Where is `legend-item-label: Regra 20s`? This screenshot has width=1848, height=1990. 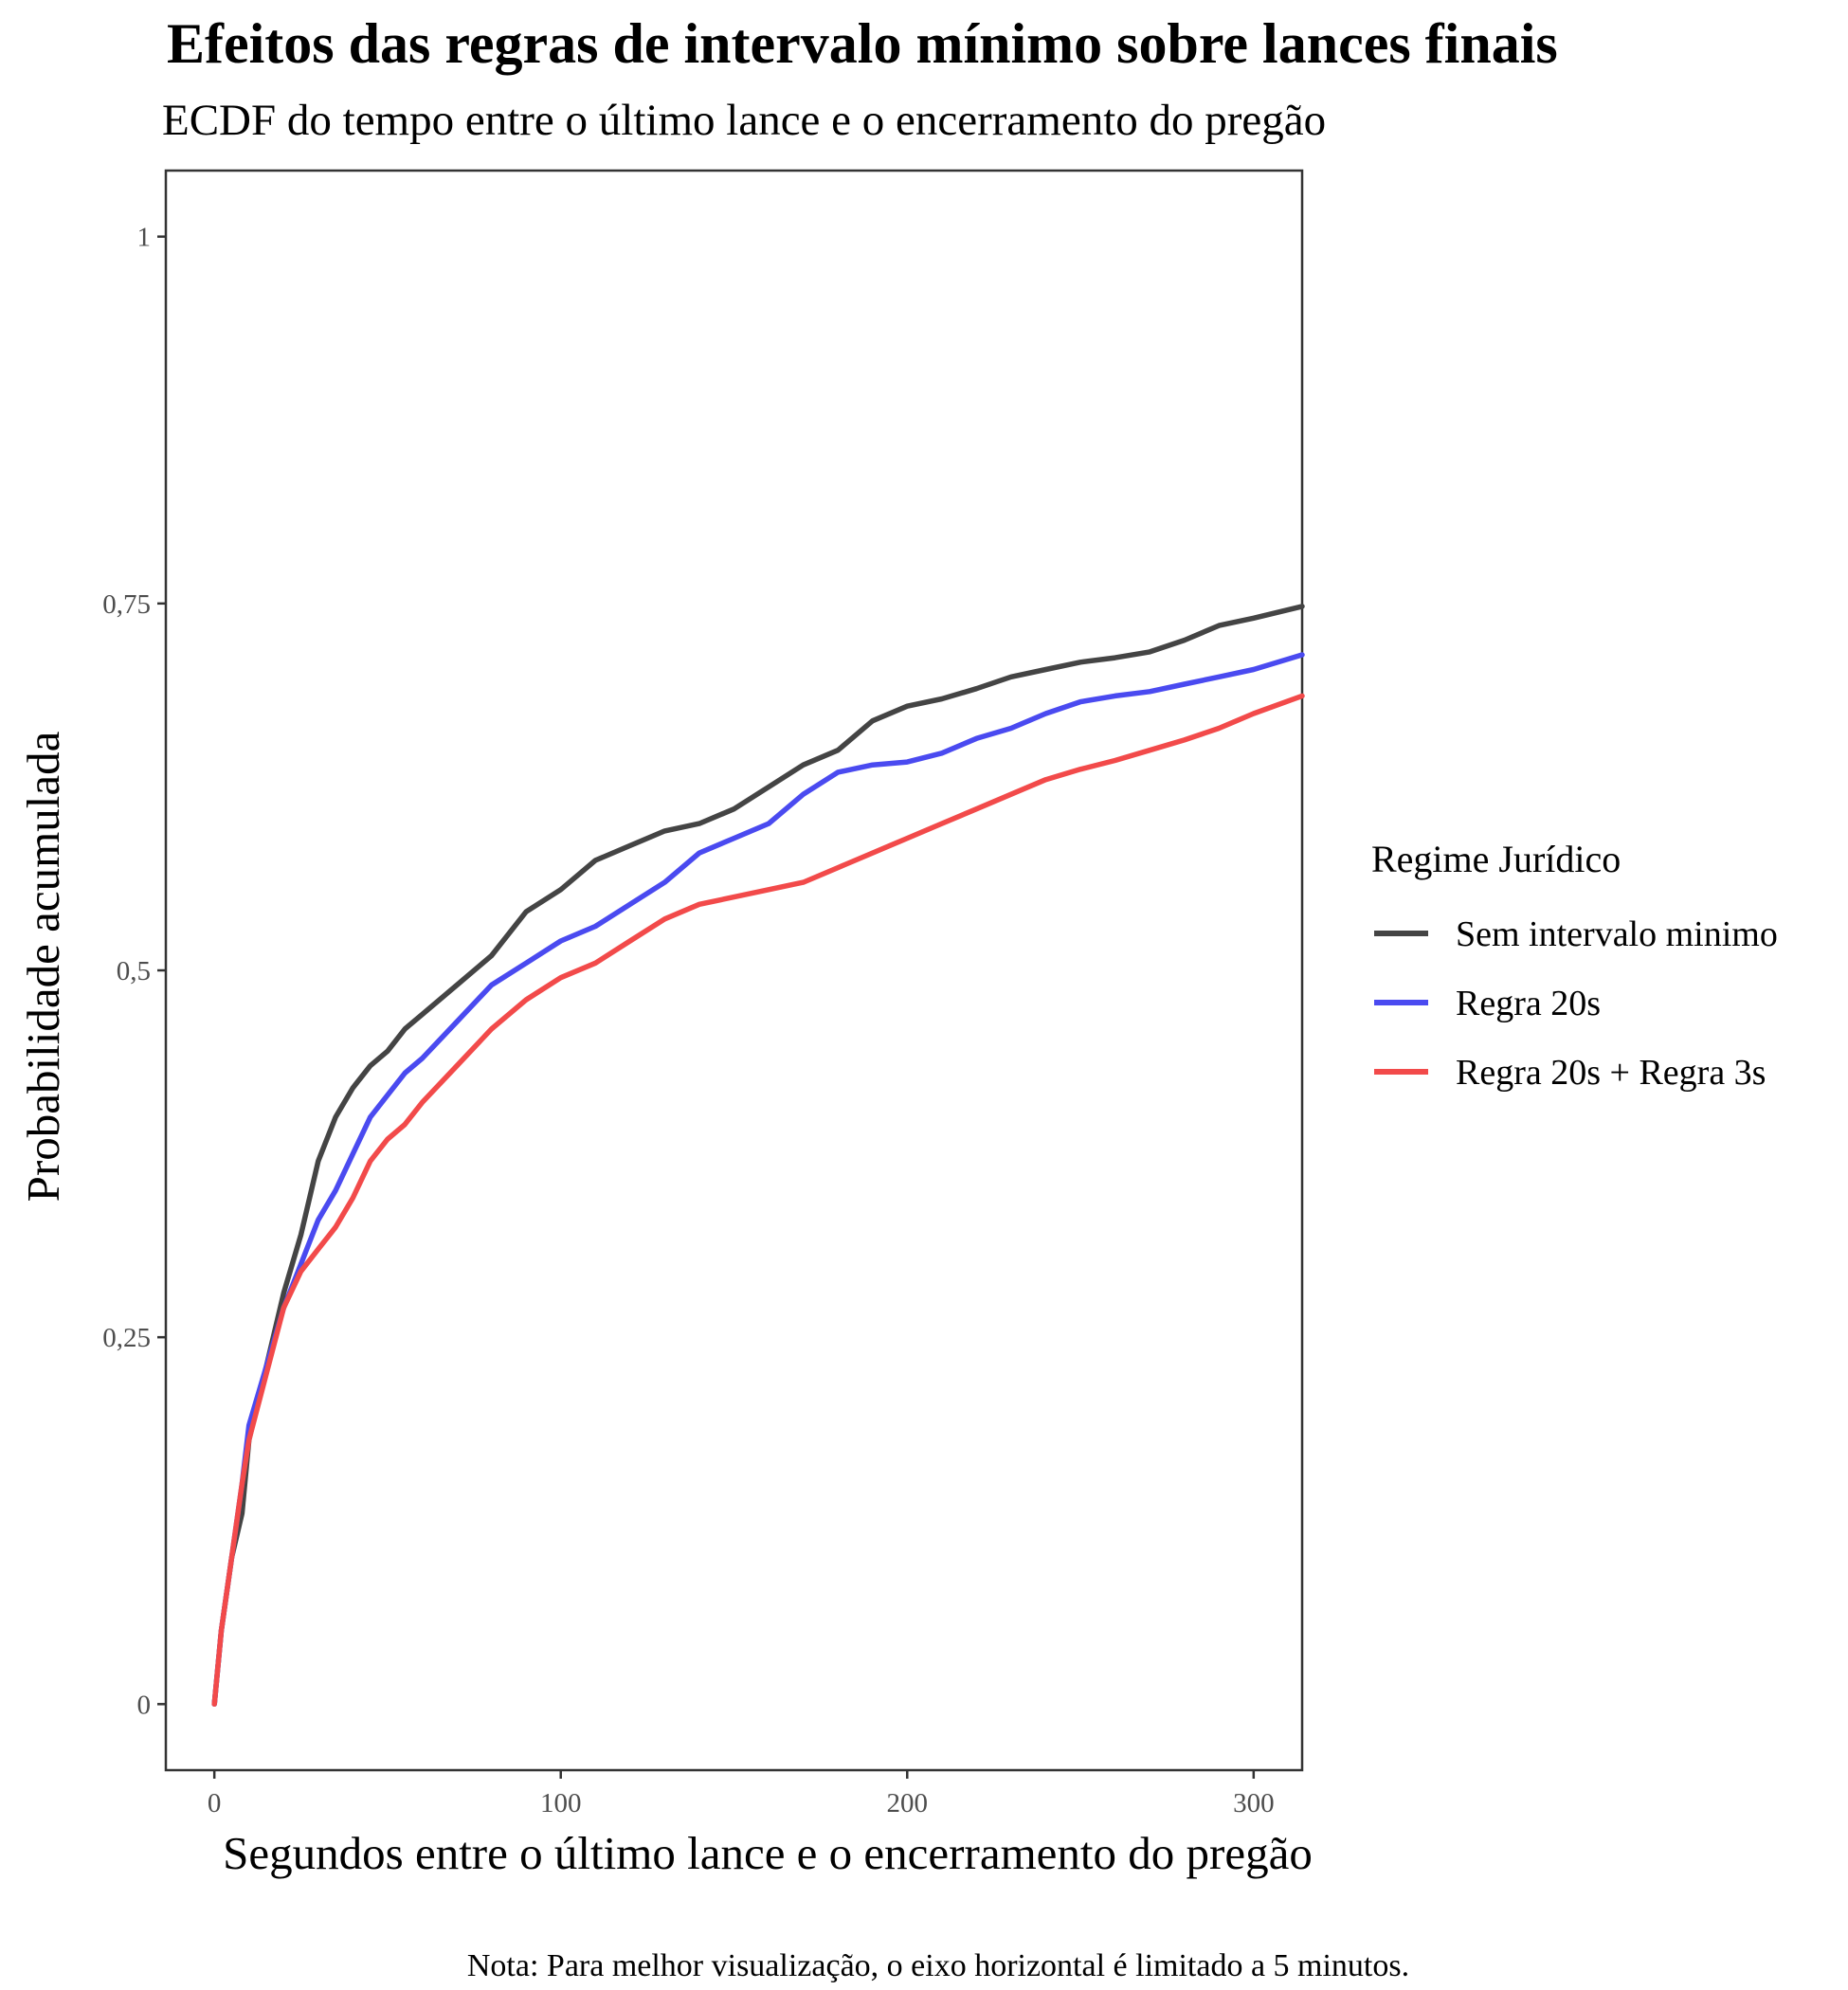
legend-item-label: Regra 20s is located at coordinates (1528, 1003).